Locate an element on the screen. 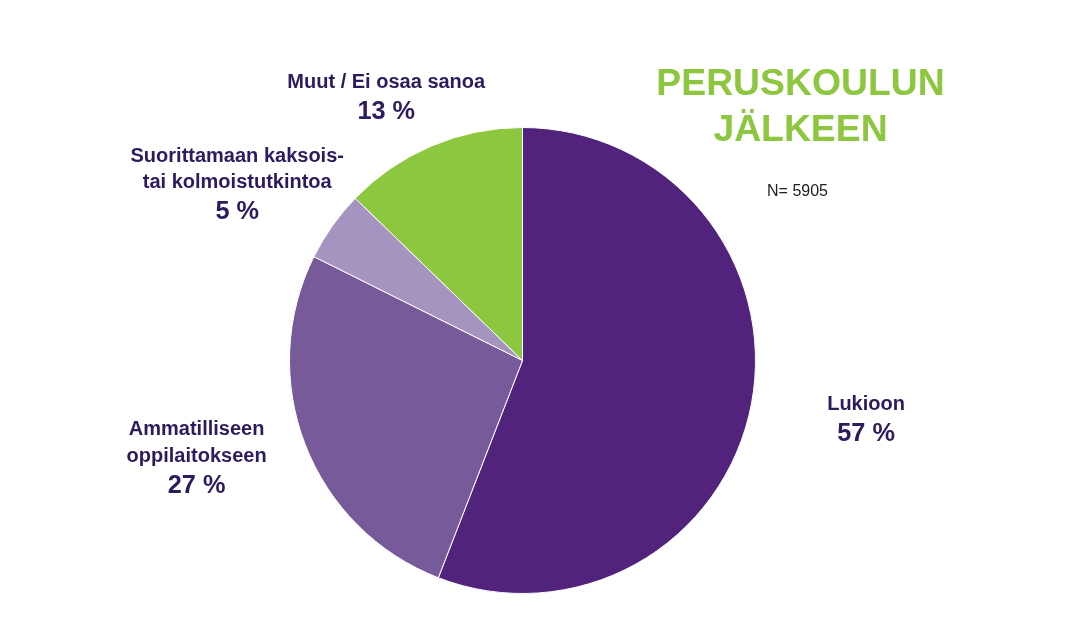 The height and width of the screenshot is (632, 1090). text: N= 5905 is located at coordinates (798, 190).